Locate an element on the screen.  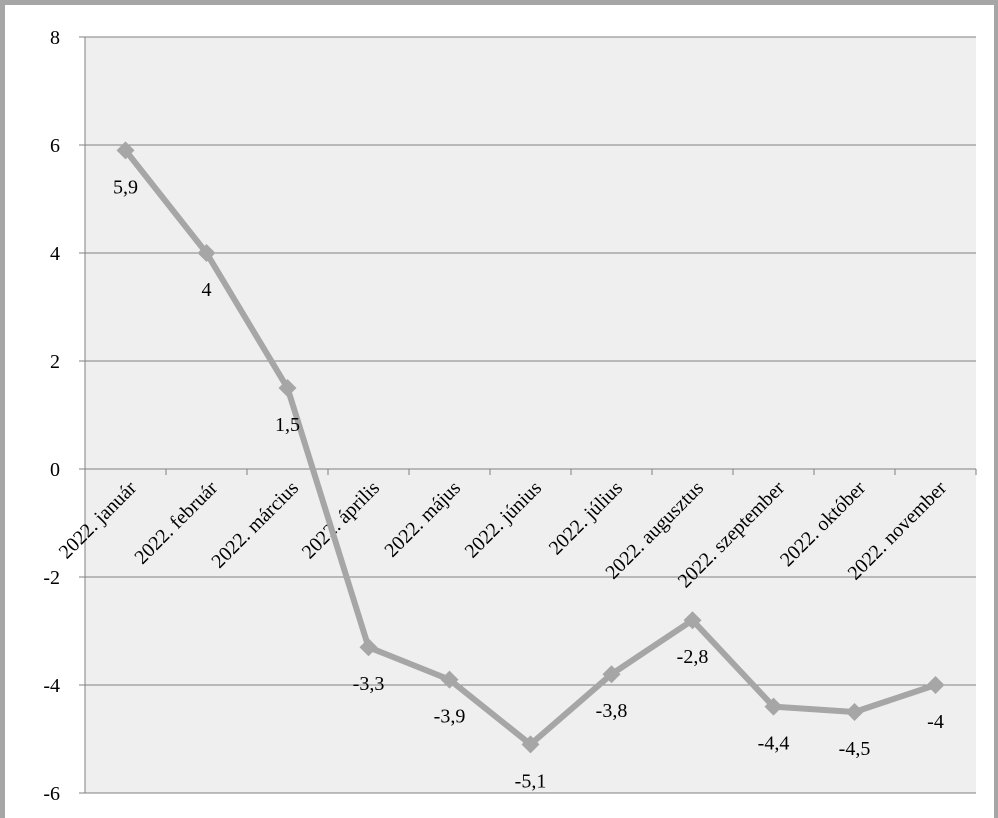
data-label: -4,4 is located at coordinates (774, 744).